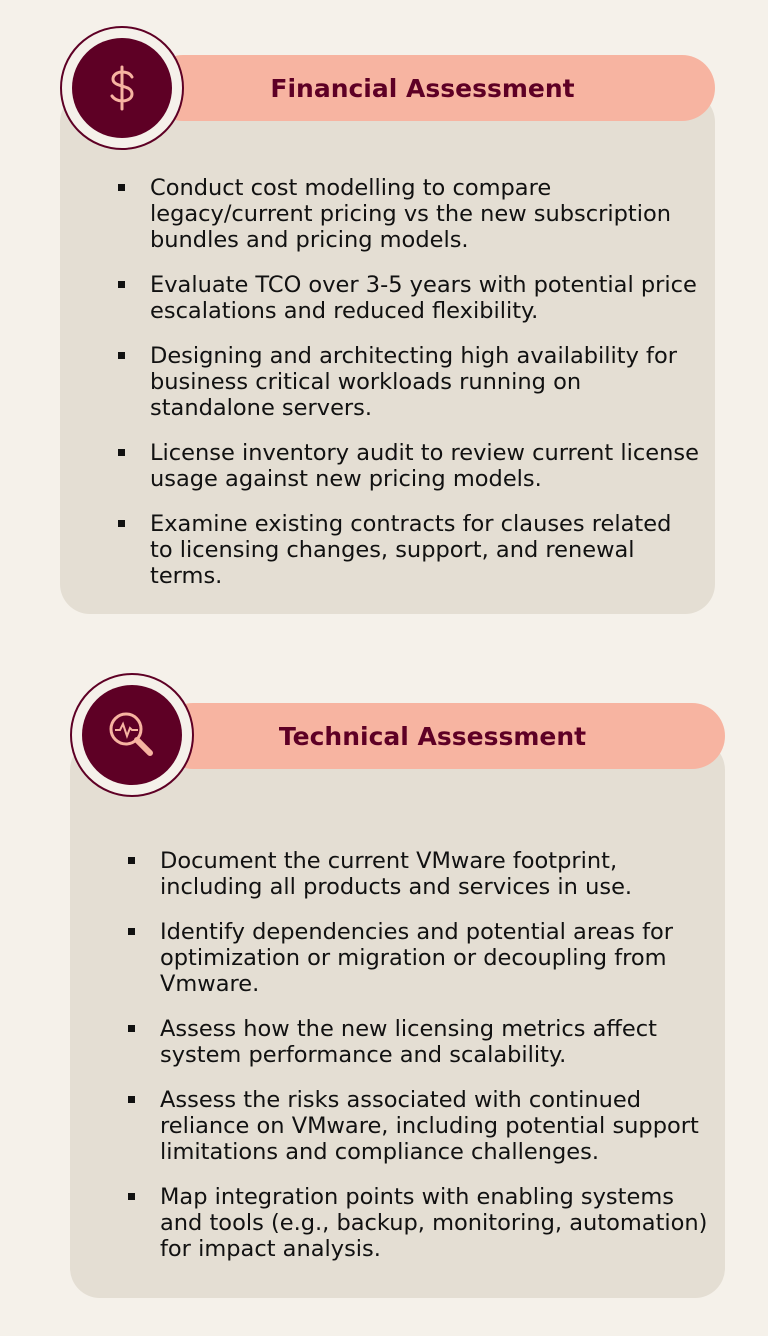 Image resolution: width=768 pixels, height=1336 pixels. What do you see at coordinates (122, 88) in the screenshot?
I see `dollar-icon` at bounding box center [122, 88].